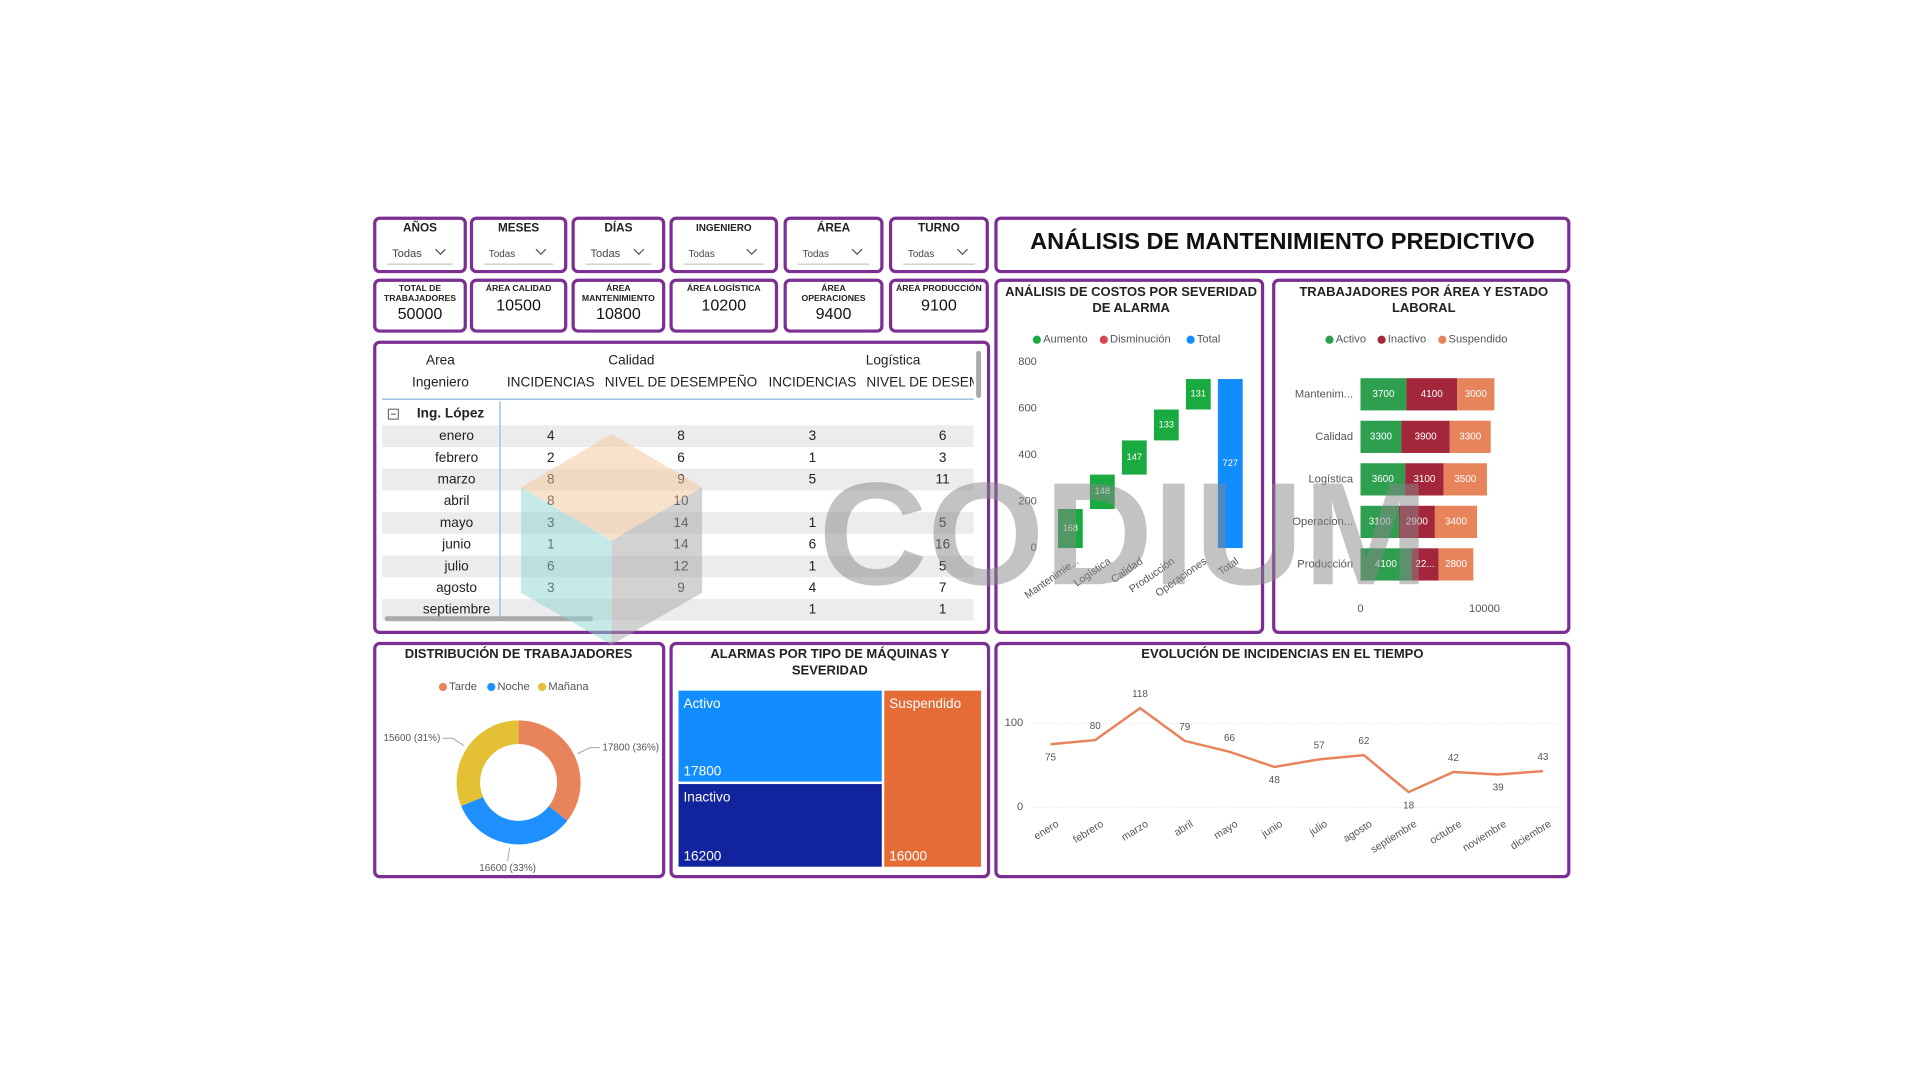 The height and width of the screenshot is (1080, 1920). I want to click on collapse-icon, so click(393, 414).